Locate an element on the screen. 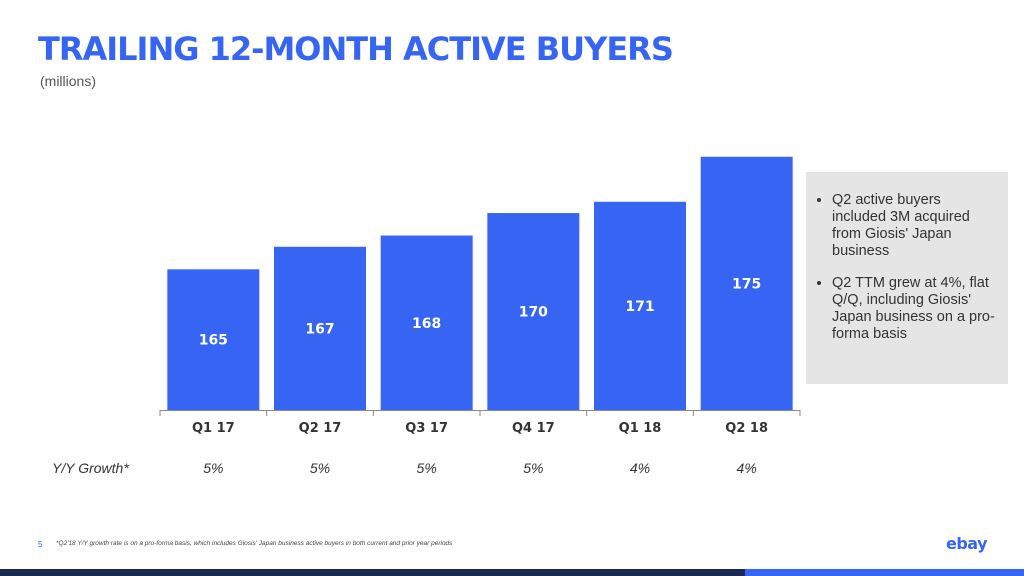  x-tick-label: Q2 17 is located at coordinates (320, 428).